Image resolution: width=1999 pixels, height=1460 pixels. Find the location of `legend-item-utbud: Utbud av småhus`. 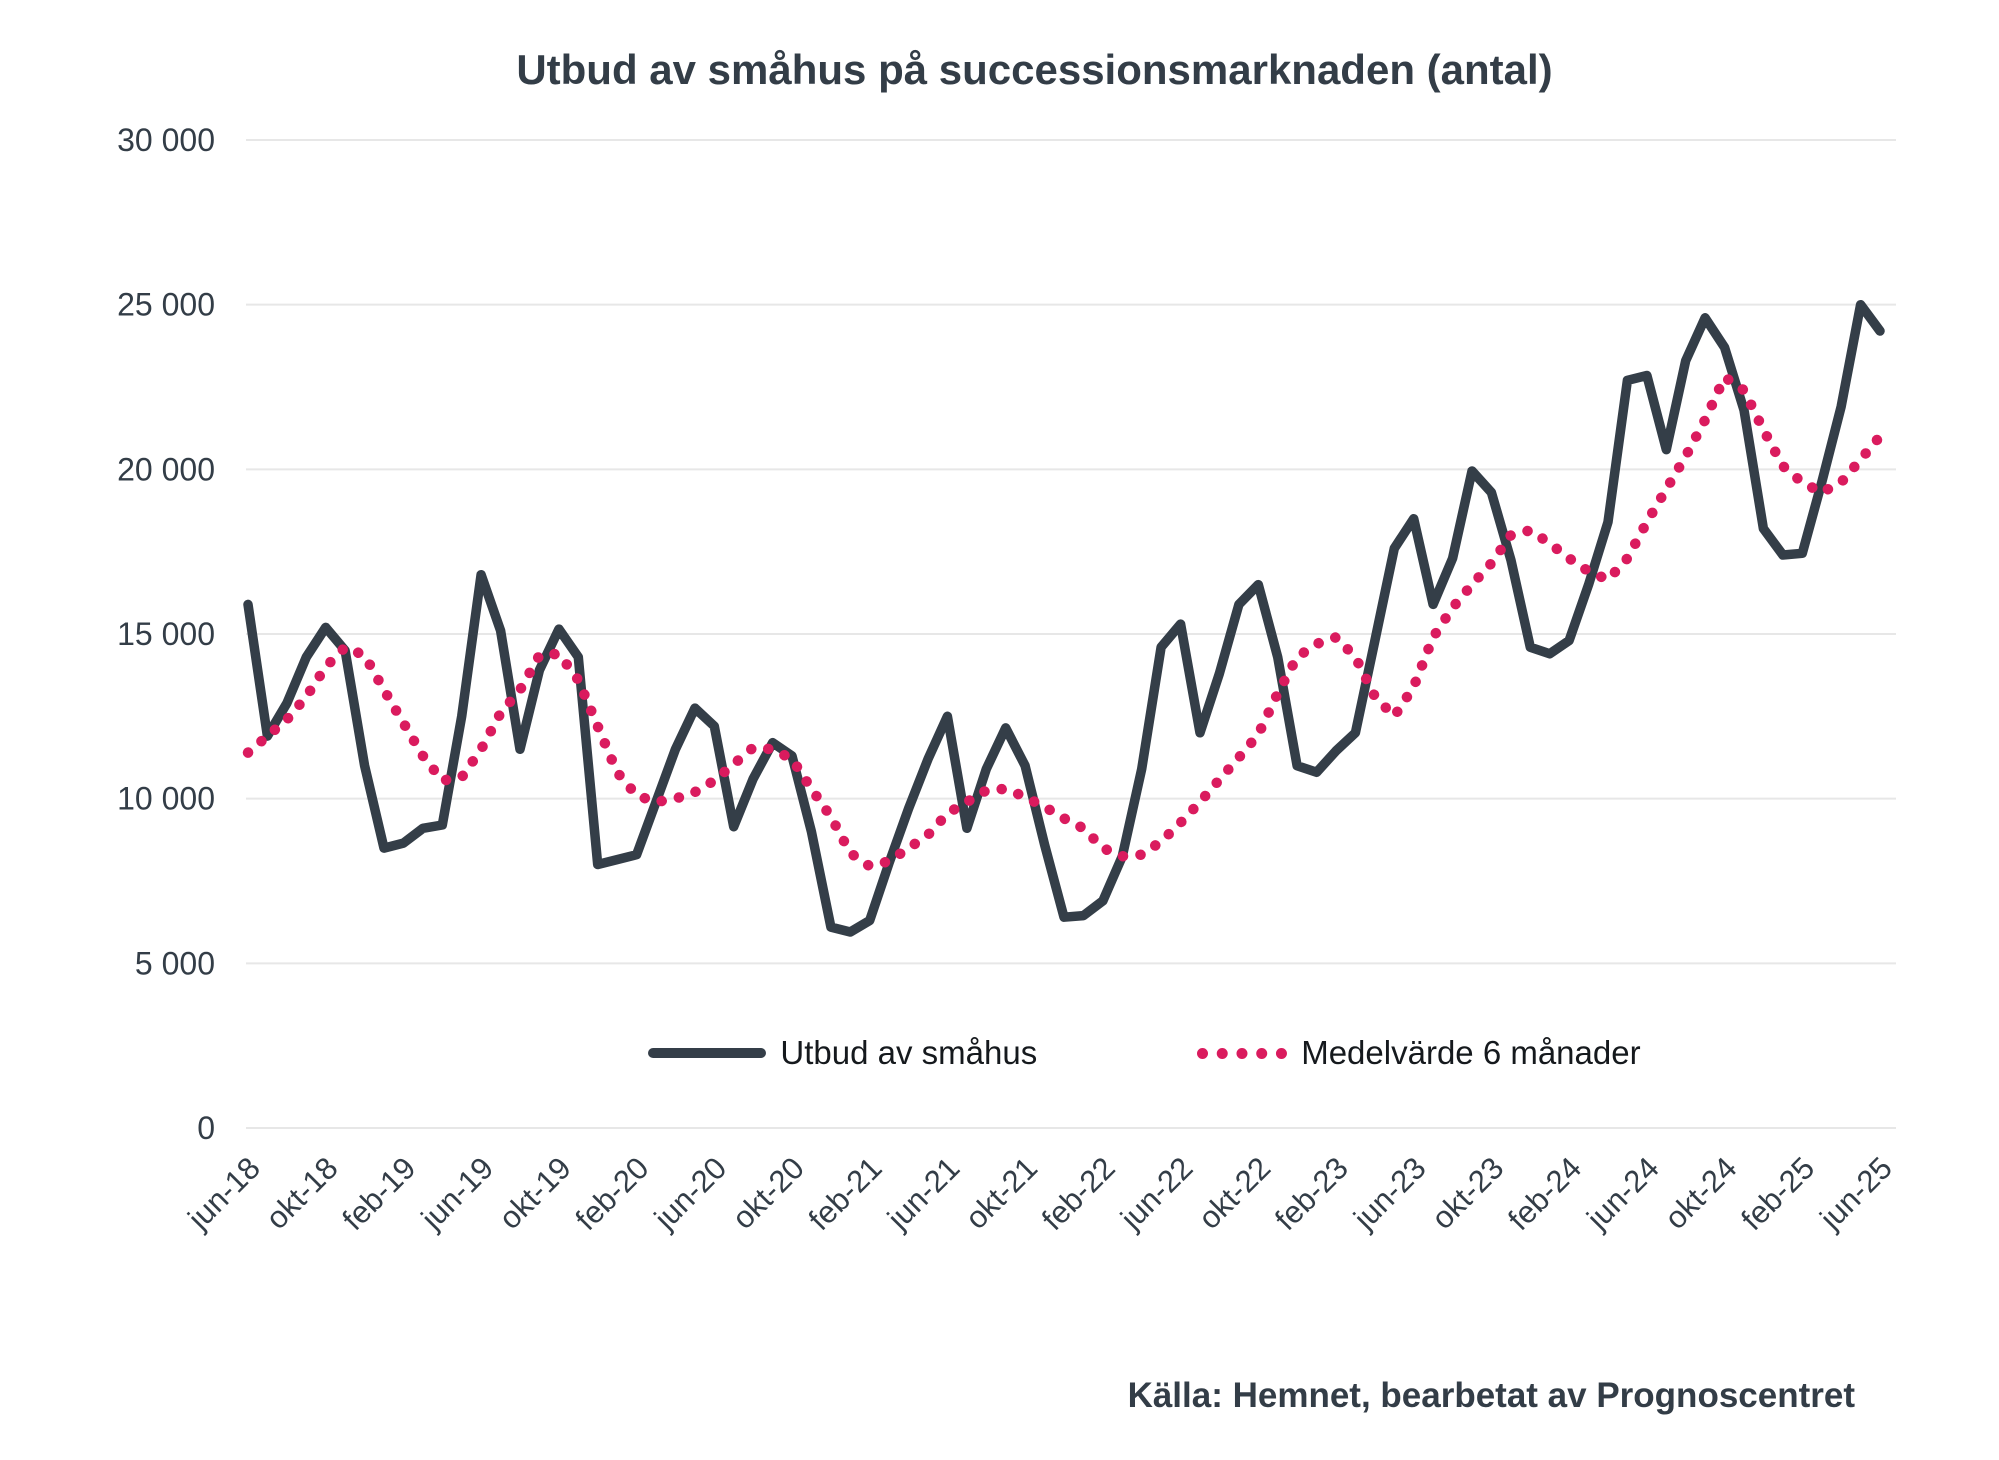

legend-item-utbud: Utbud av småhus is located at coordinates (842, 1053).